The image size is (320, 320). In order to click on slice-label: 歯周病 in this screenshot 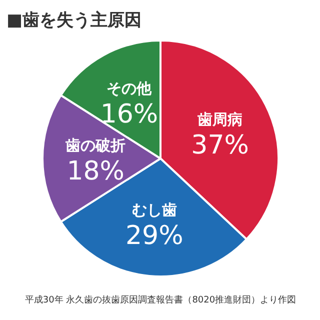, I will do `click(219, 119)`.